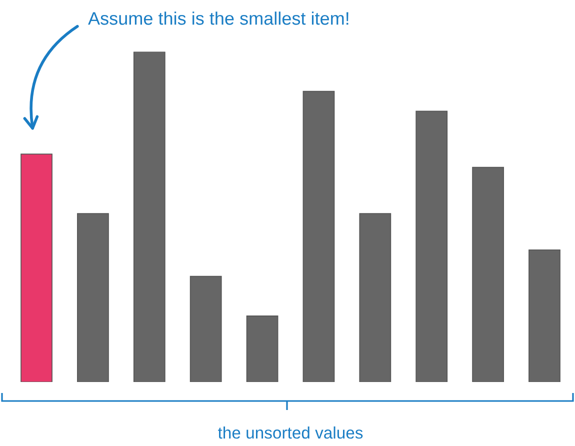 This screenshot has height=446, width=575. Describe the element at coordinates (290, 432) in the screenshot. I see `x-axis-title: the unsorted values` at that location.